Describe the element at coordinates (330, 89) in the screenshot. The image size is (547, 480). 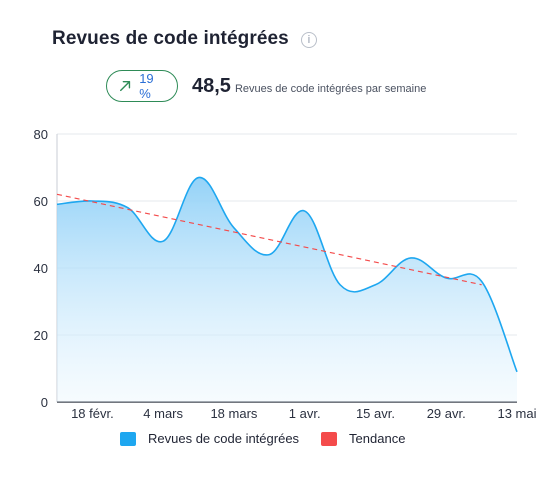
I see `kpi-caption: Revues de code intégrées par semaine` at that location.